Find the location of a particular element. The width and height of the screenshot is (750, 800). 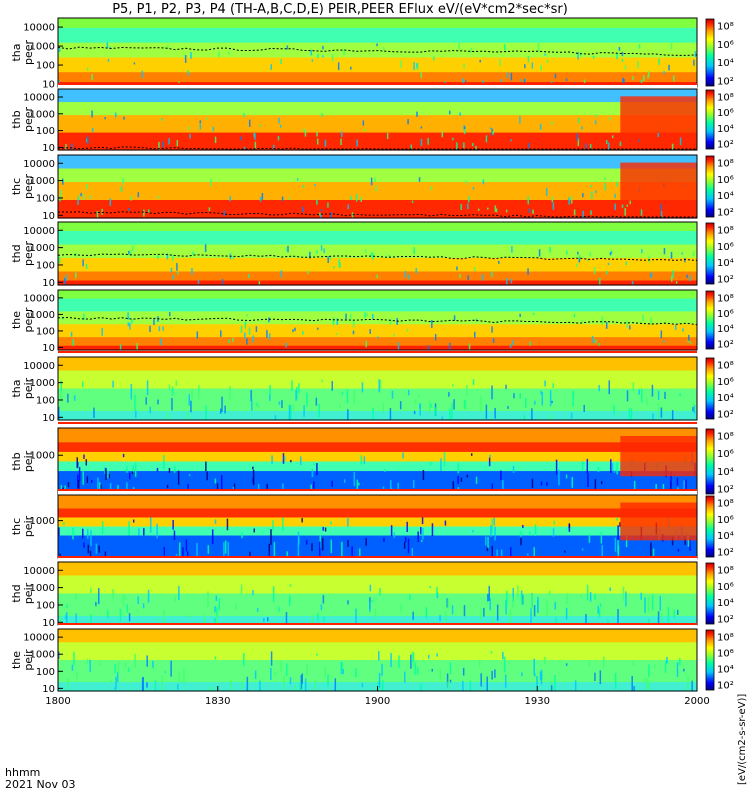

panel-instrument-label: peir is located at coordinates (28, 461).